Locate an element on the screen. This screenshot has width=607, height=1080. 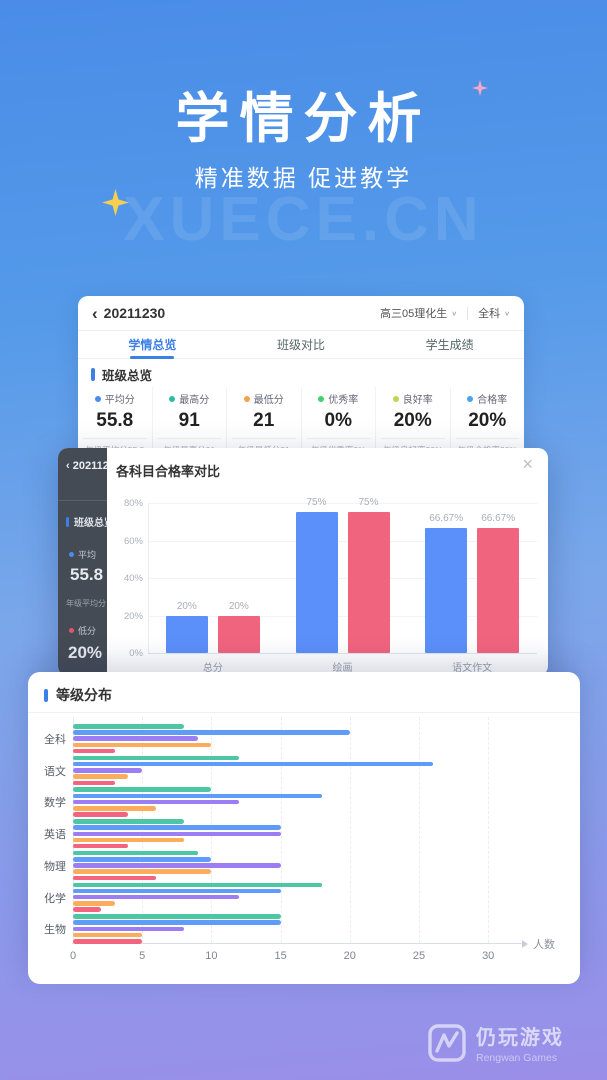
x-tick-label: 15 is located at coordinates (280, 956).